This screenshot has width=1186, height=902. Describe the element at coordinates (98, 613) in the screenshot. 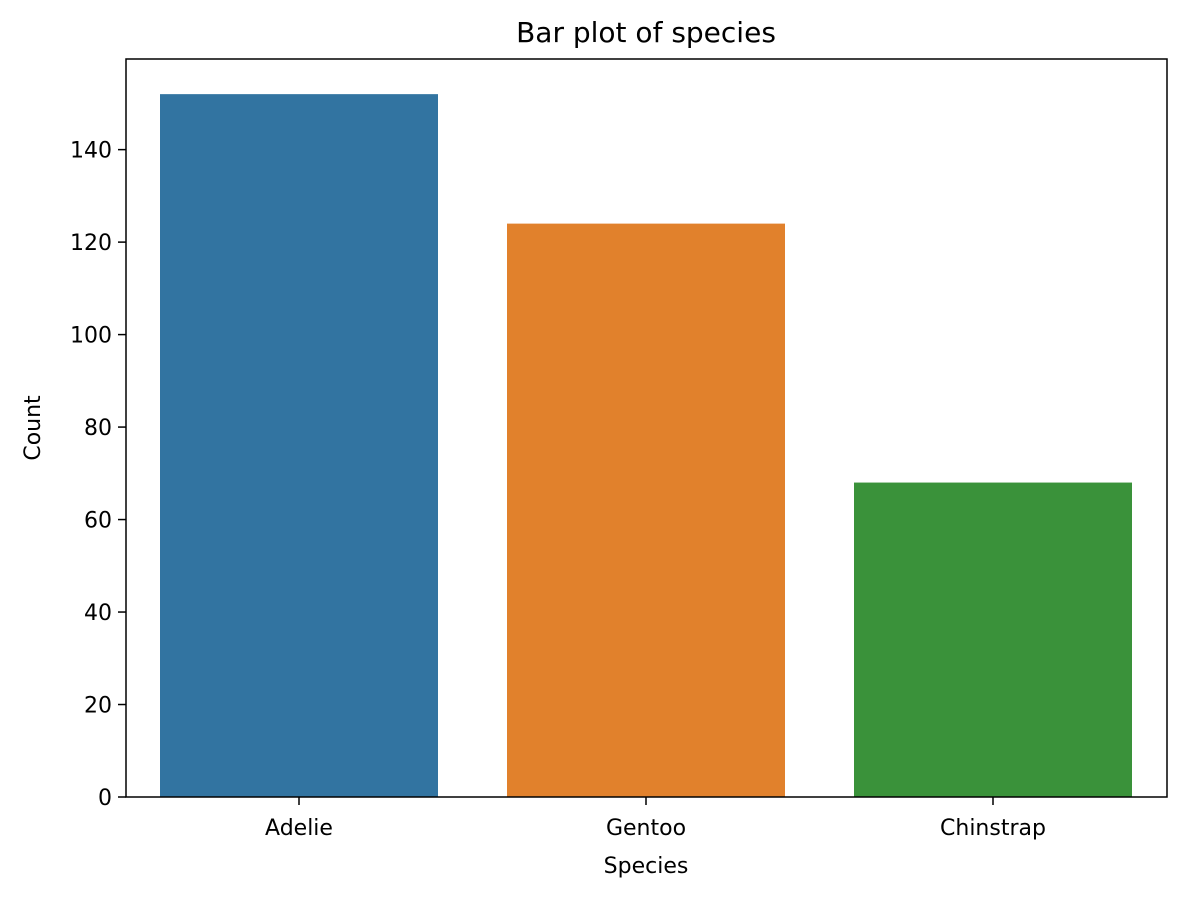

I see `y-tick-label: 40` at that location.